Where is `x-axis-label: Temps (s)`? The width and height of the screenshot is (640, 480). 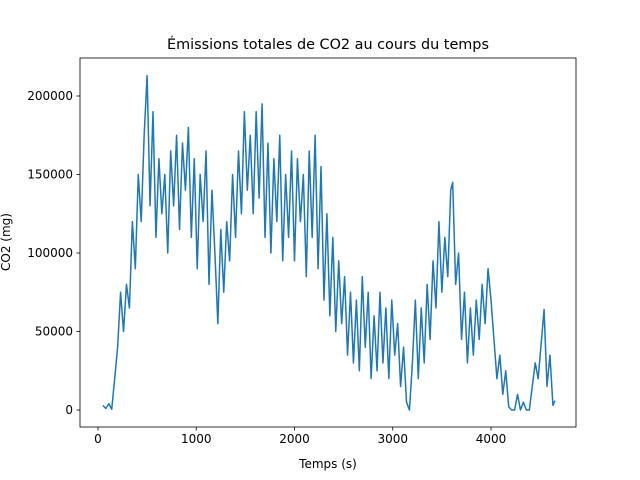 x-axis-label: Temps (s) is located at coordinates (327, 464).